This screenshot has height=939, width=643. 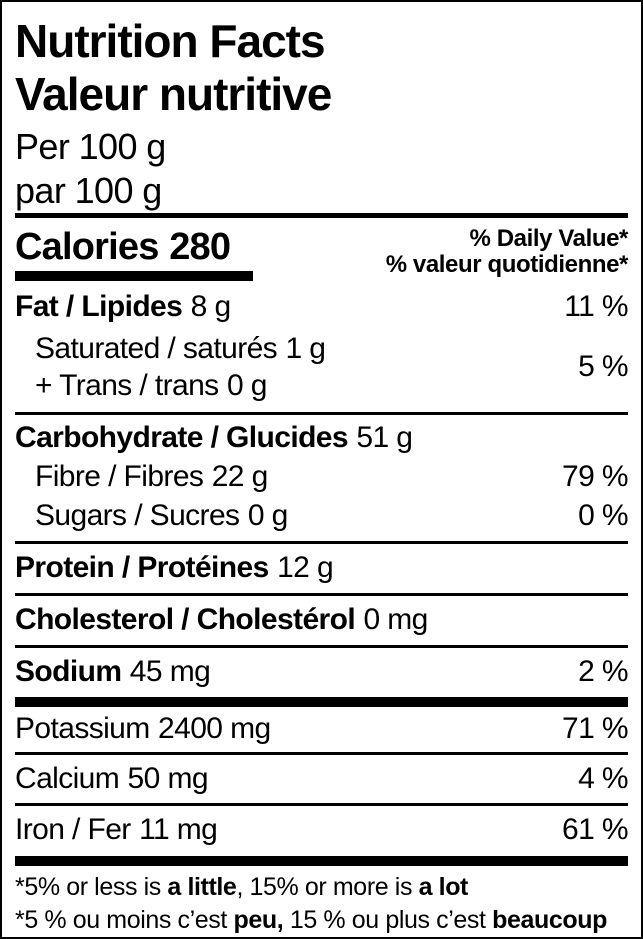 I want to click on nutrient-amount: 50 mg, so click(x=168, y=778).